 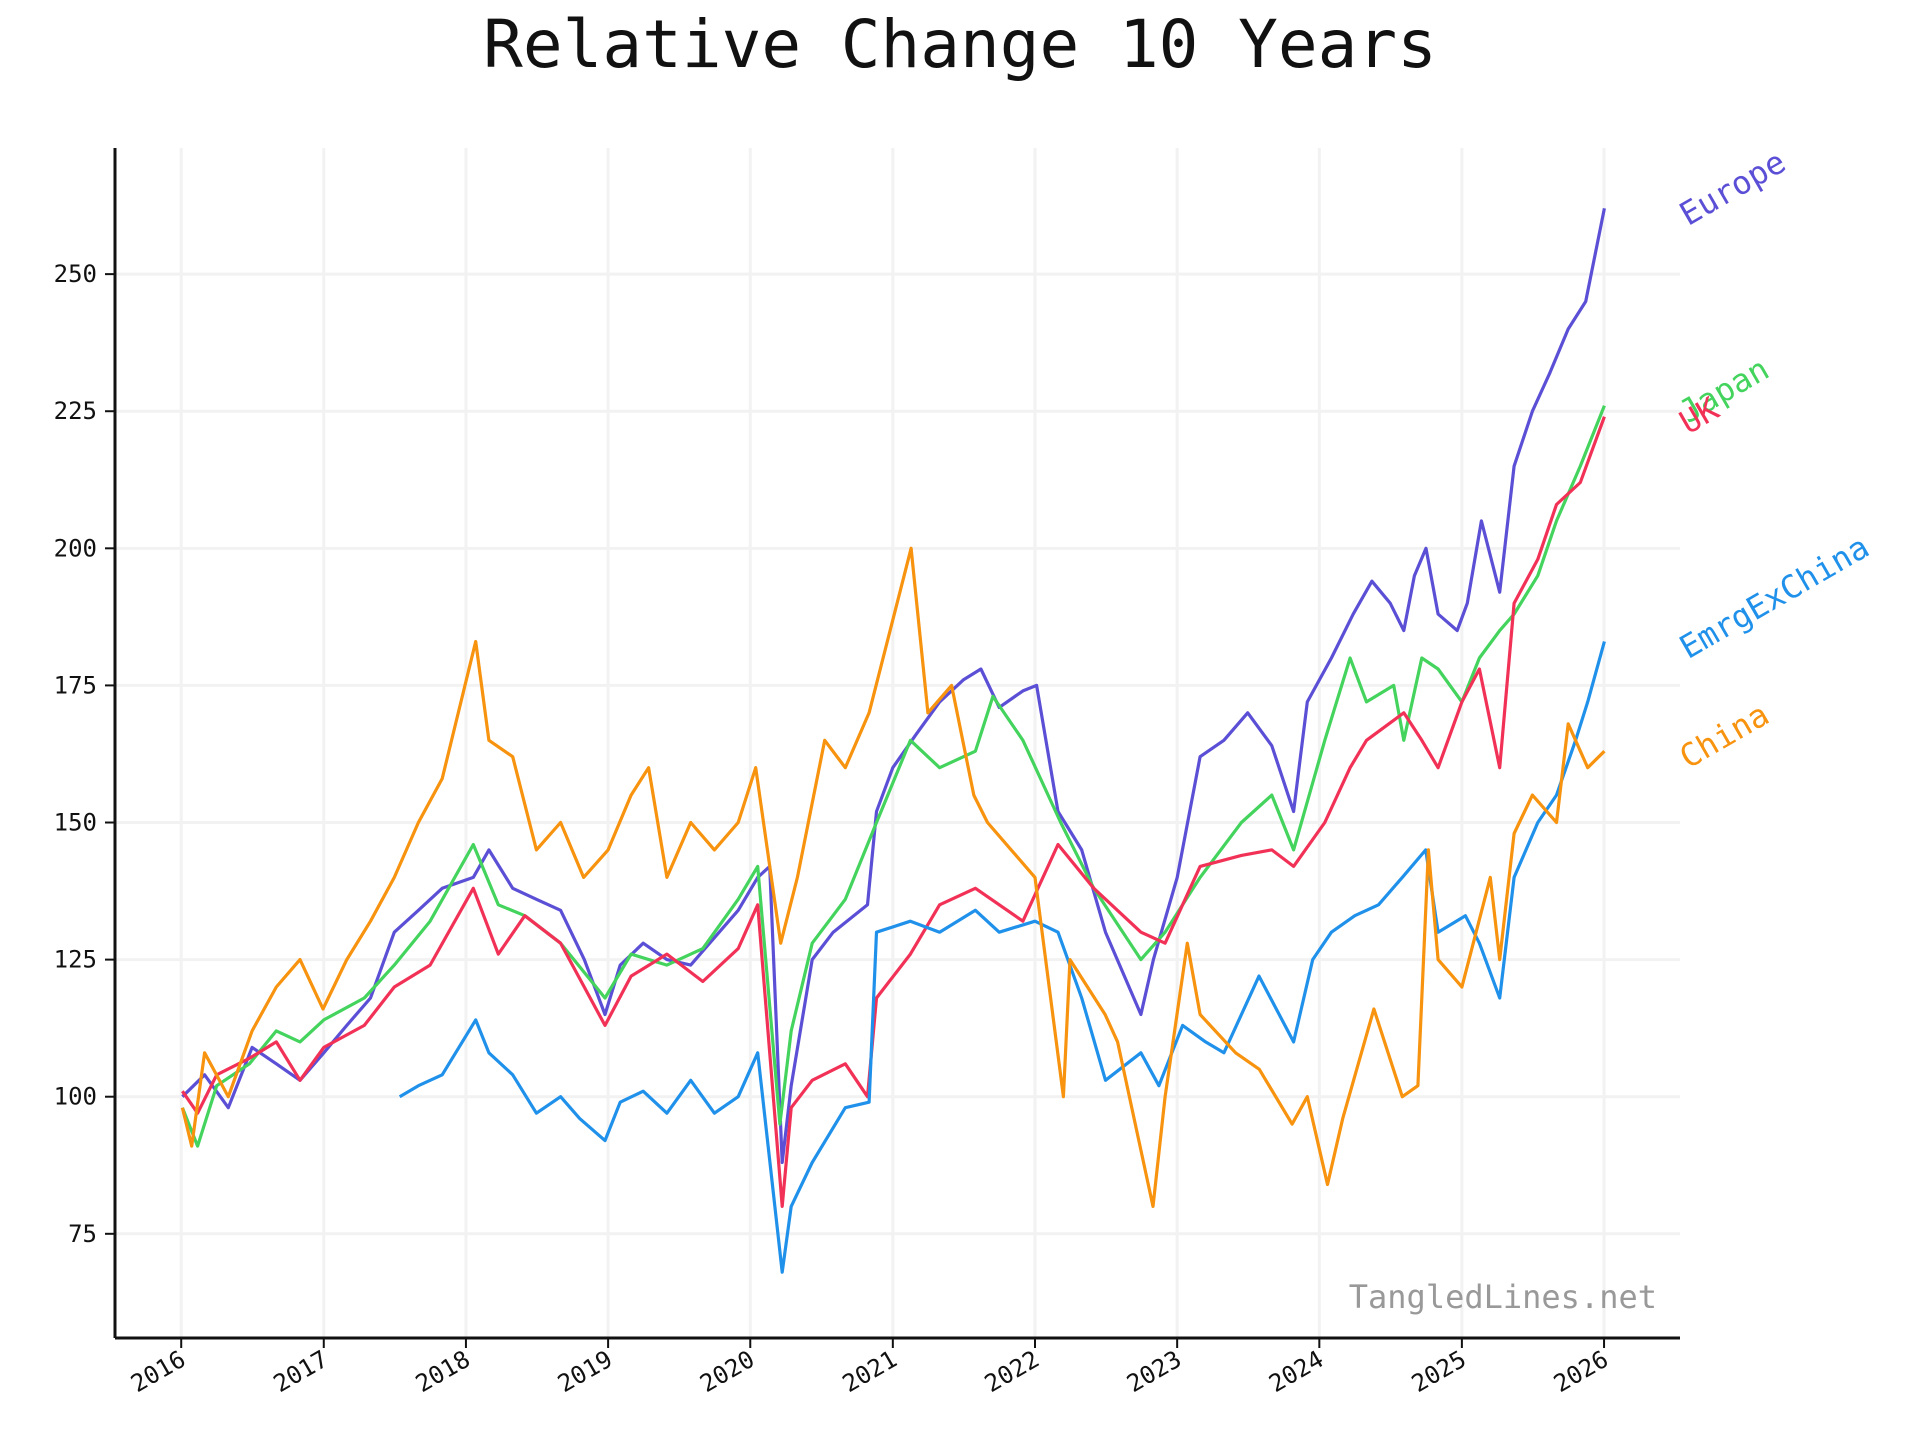 I want to click on x-tick-label: 2025, so click(x=1439, y=1371).